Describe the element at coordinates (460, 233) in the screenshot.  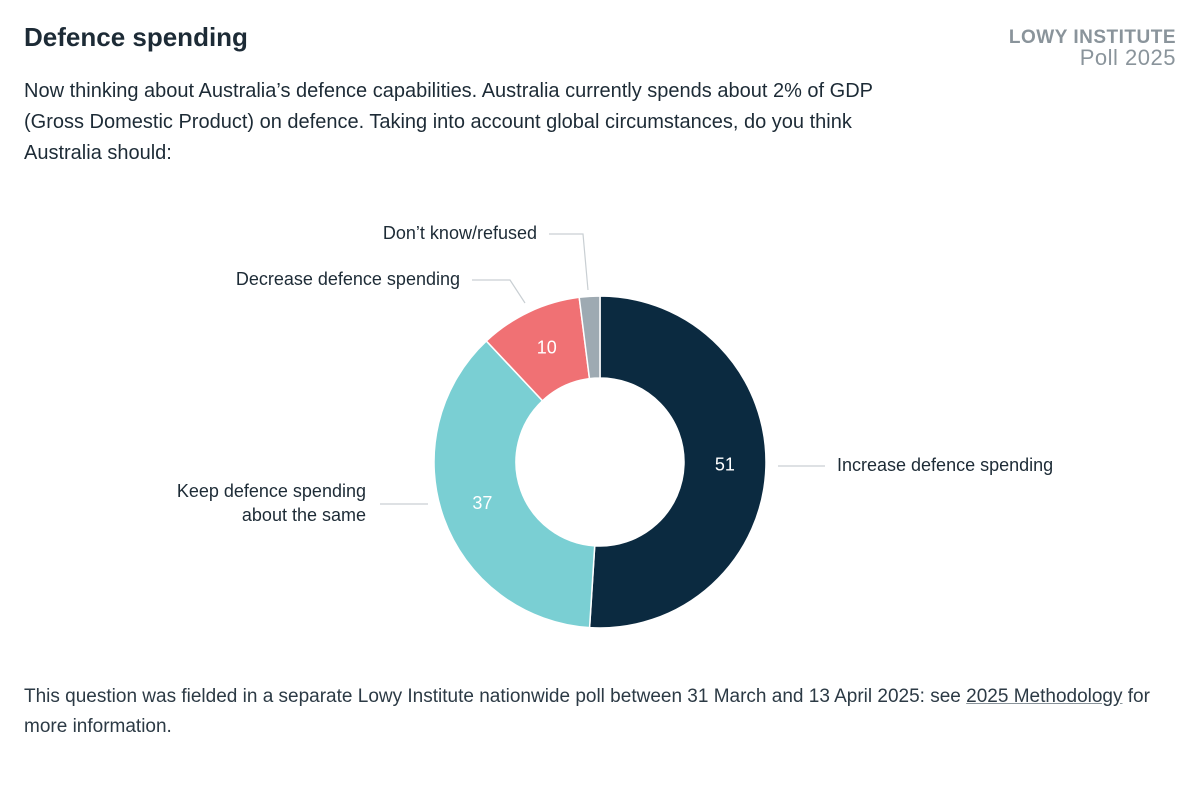
I see `slice-label: Don’t know/refused` at that location.